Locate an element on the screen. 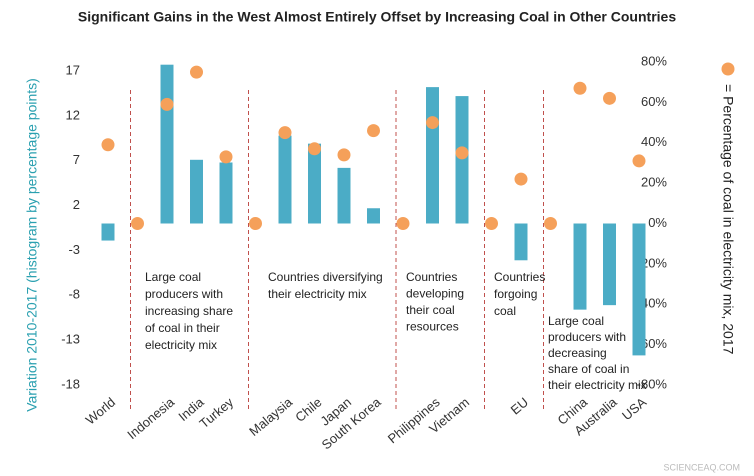  annotation: developing is located at coordinates (435, 294).